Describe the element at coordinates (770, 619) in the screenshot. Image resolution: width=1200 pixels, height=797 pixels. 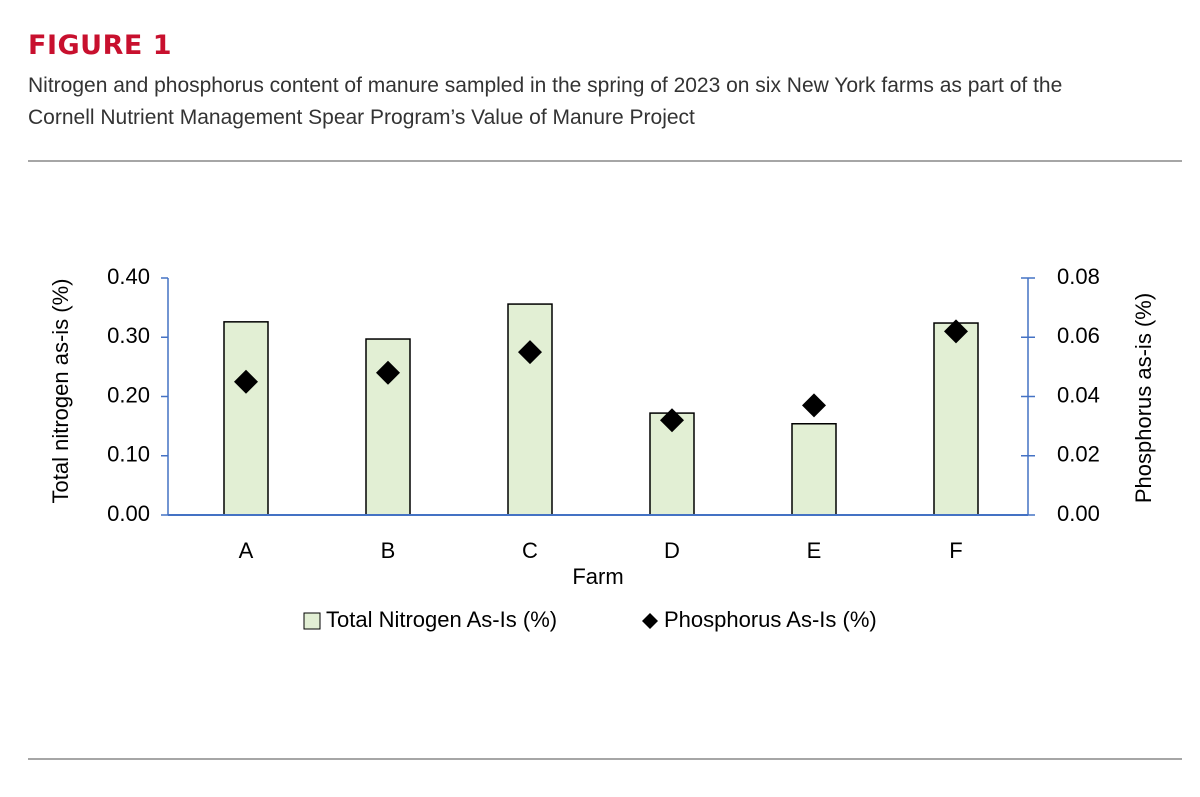
I see `legend-label: Phosphorus As-Is (%)` at that location.